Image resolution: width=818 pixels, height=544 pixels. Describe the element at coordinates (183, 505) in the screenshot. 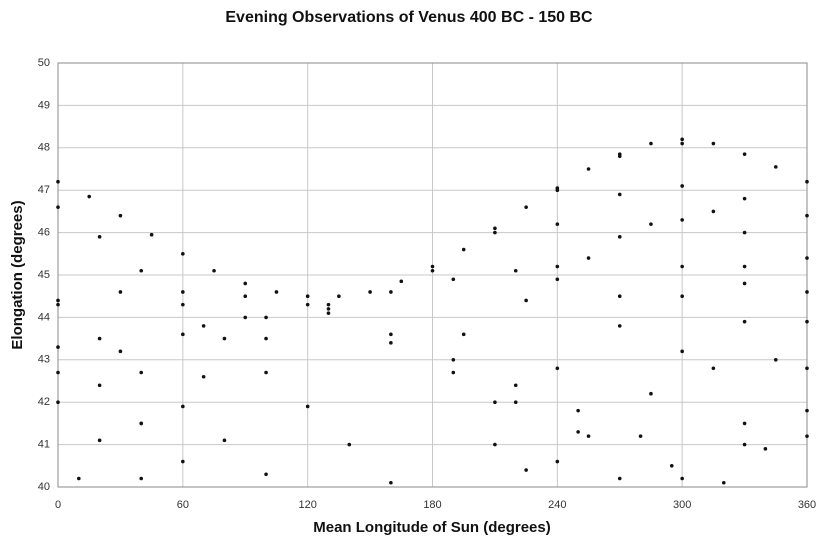

I see `x-tick-label: 60` at that location.